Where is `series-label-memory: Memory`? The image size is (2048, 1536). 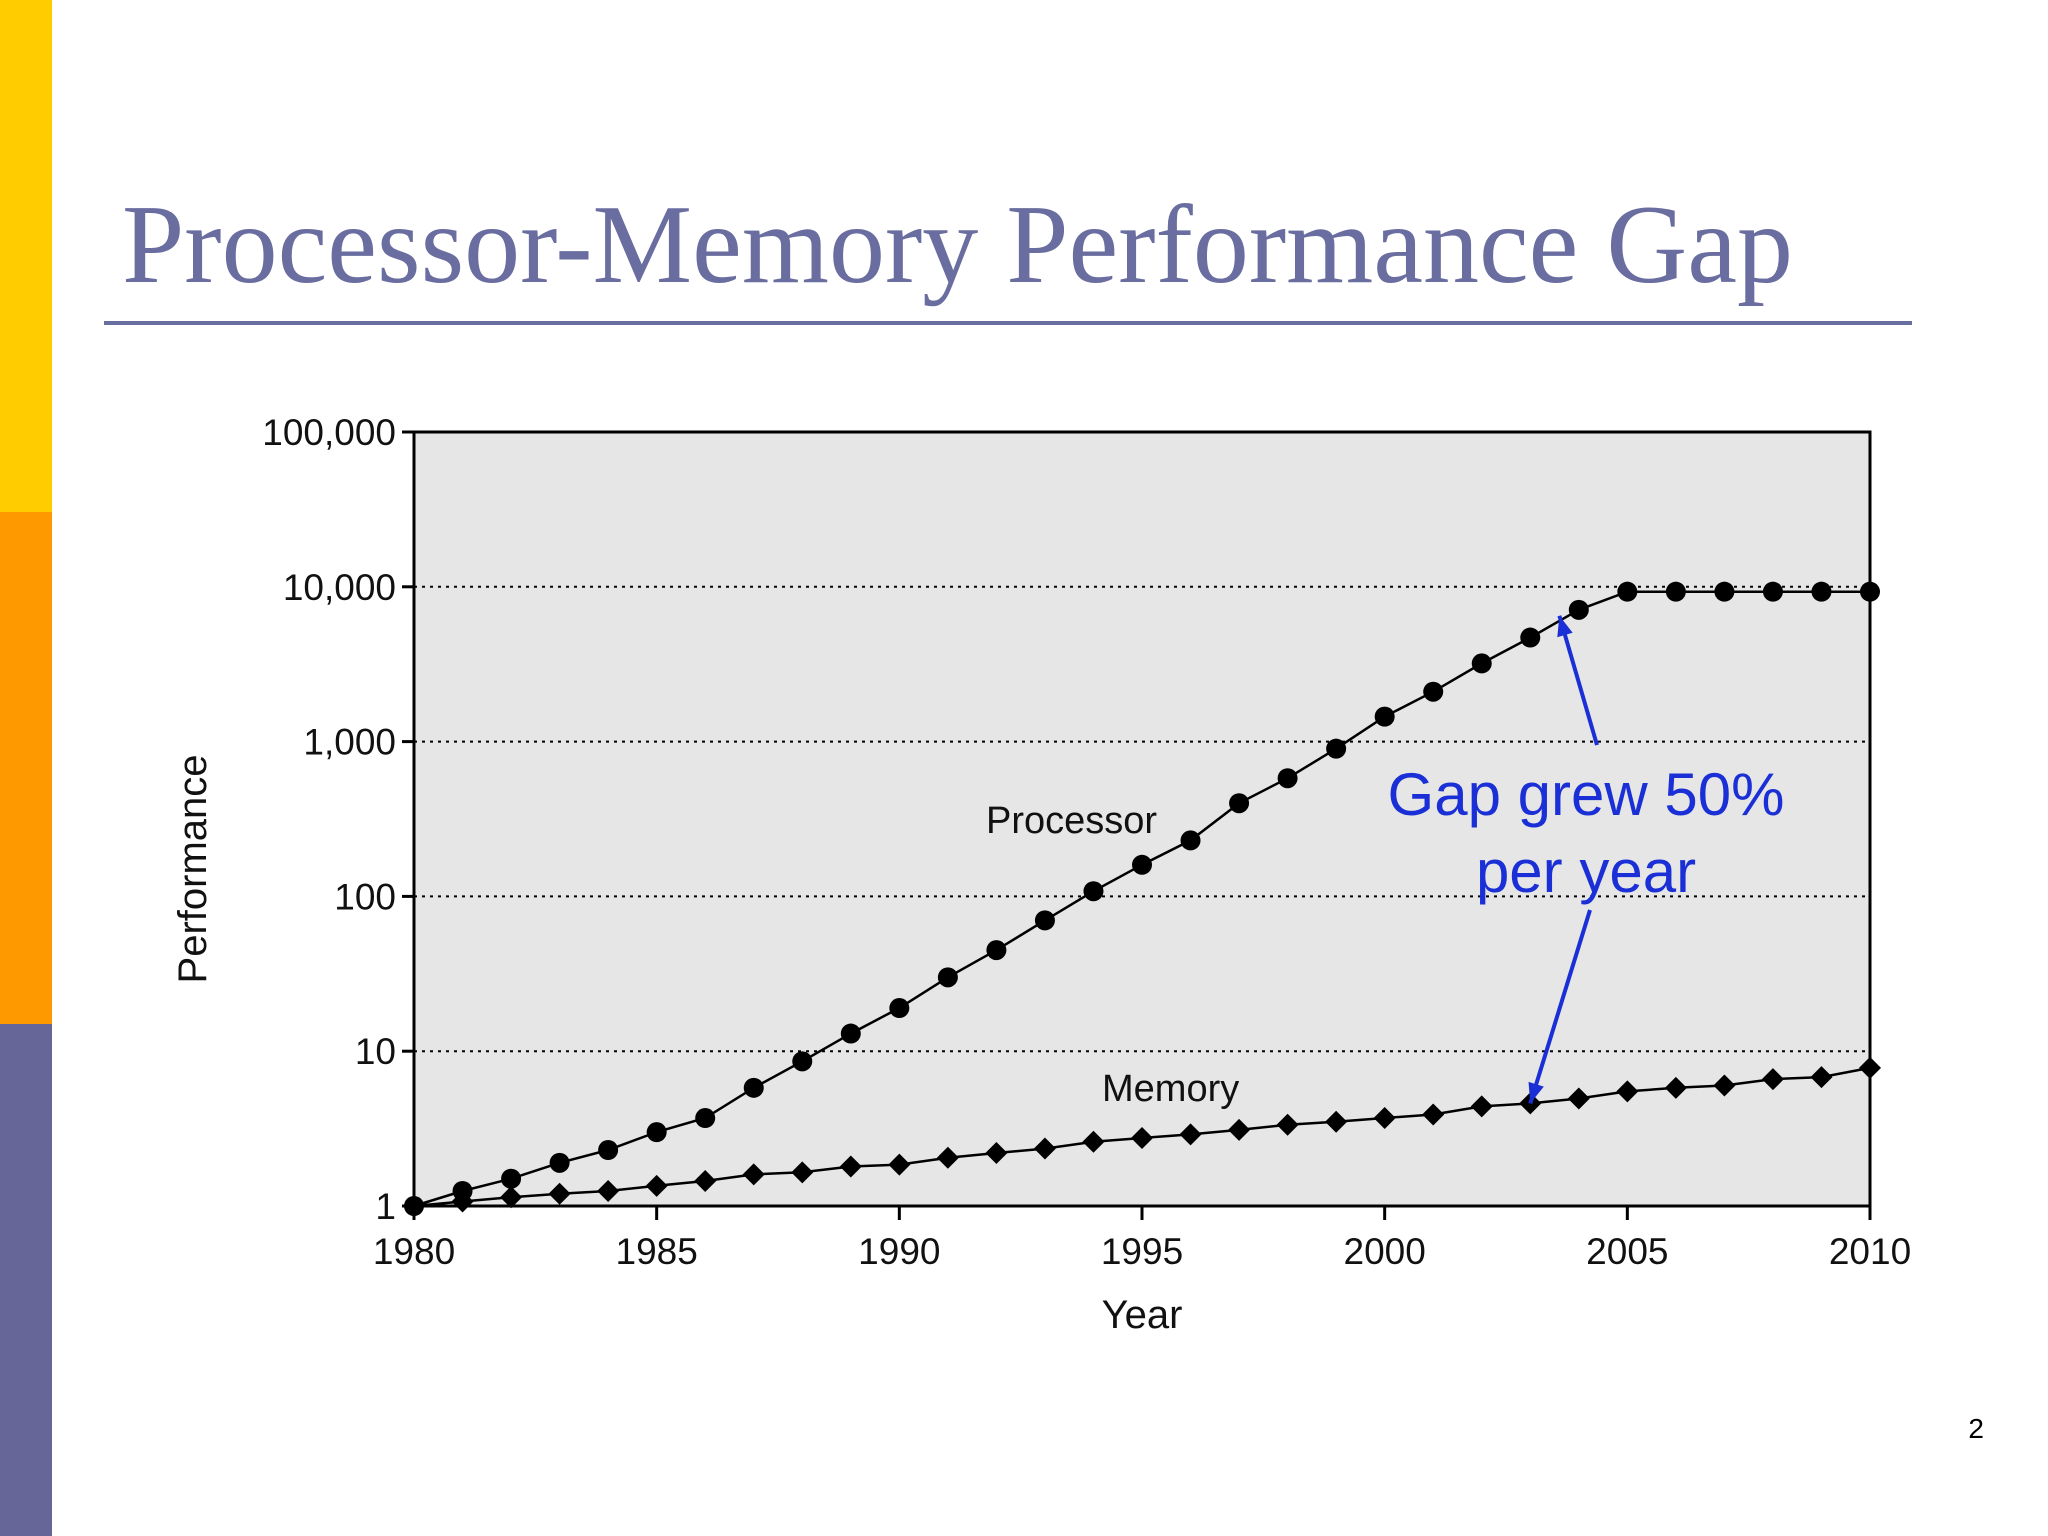 series-label-memory: Memory is located at coordinates (1170, 1089).